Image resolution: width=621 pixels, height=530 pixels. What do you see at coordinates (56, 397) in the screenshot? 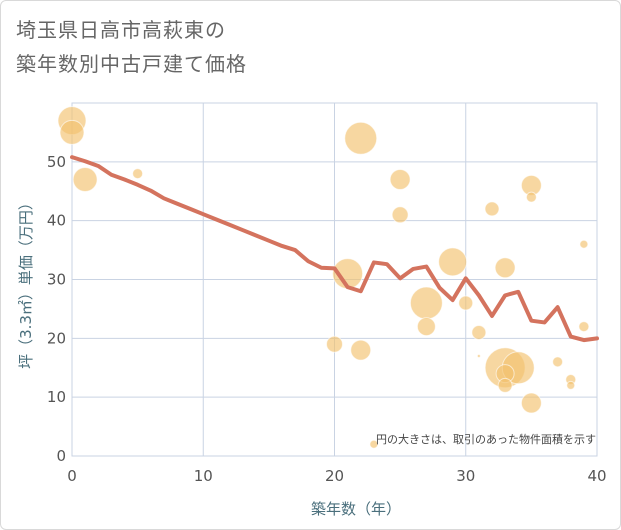
I see `y-tick-label: 10` at bounding box center [56, 397].